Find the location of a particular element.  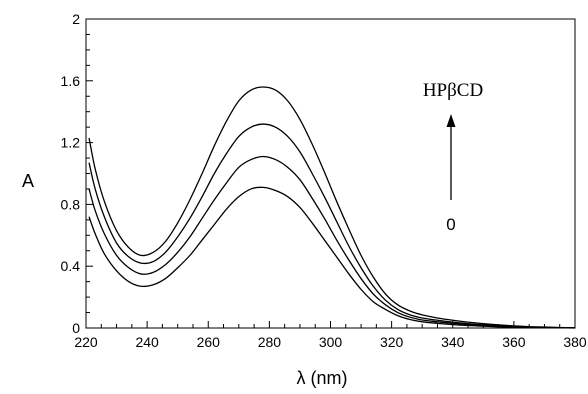

y-axis-label: A is located at coordinates (28, 181).